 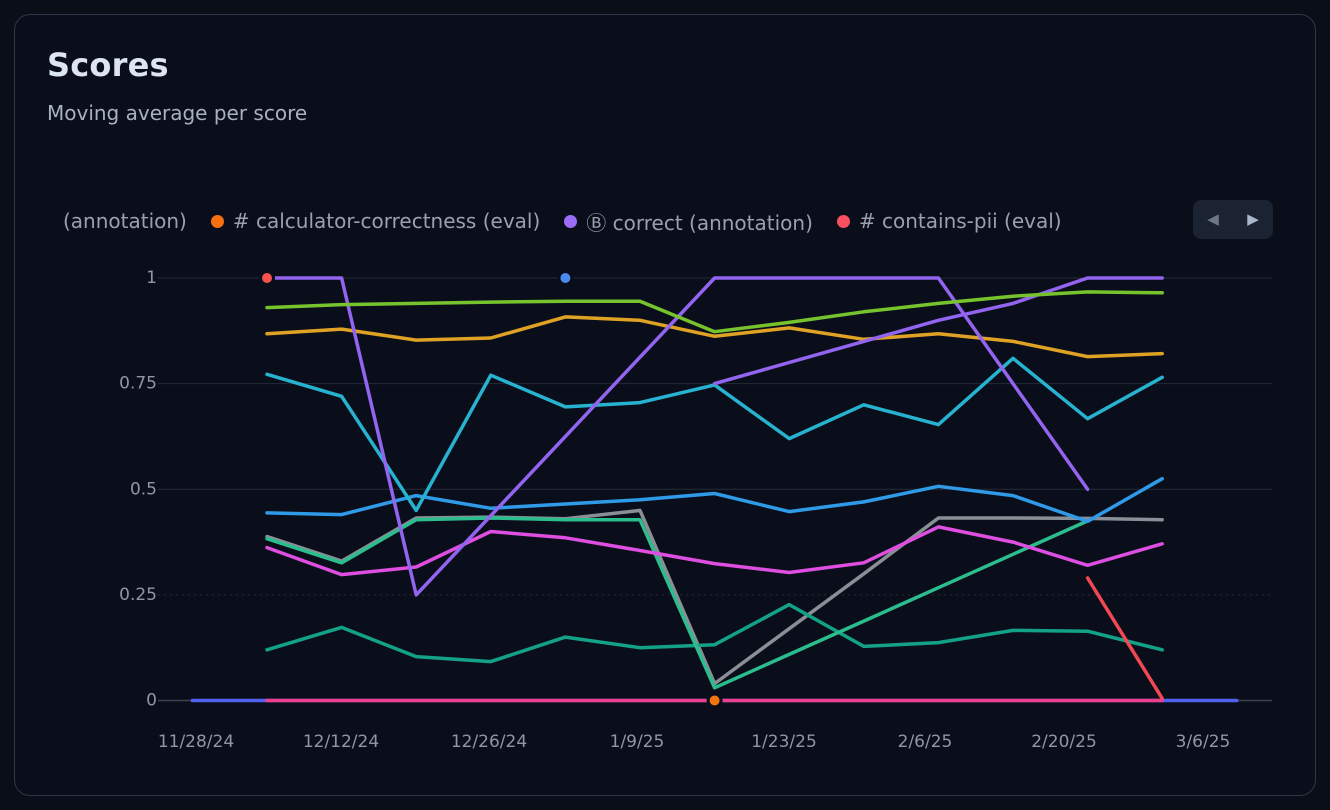 I want to click on series-line-emerald, so click(x=677, y=603).